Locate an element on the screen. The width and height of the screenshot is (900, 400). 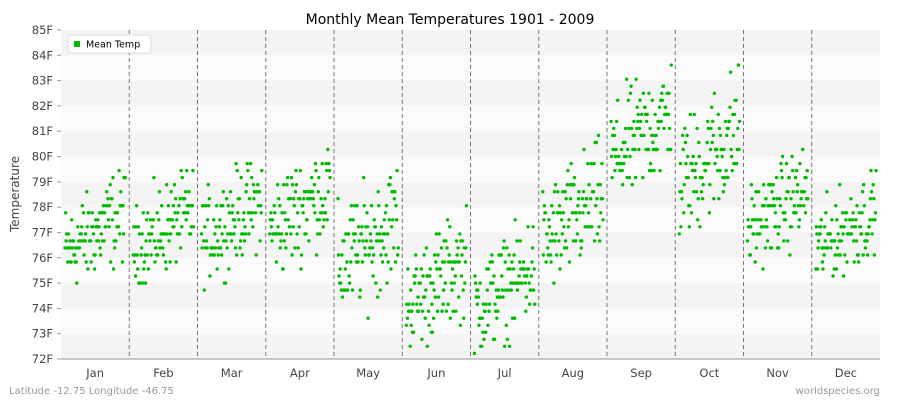
x-tick-label: Feb is located at coordinates (163, 373).